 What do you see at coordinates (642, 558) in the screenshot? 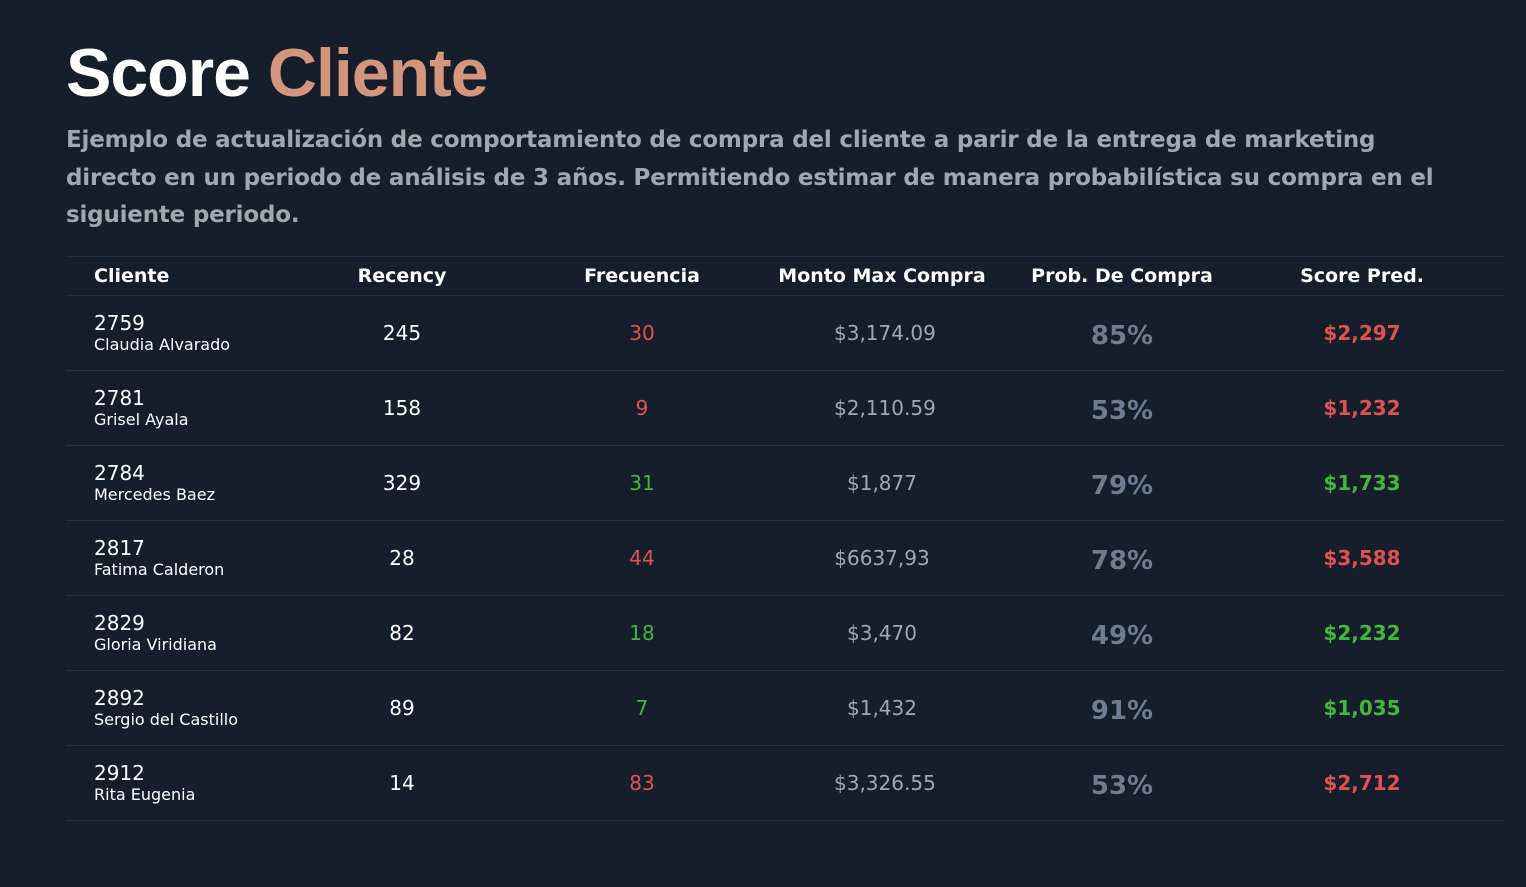
I see `frecuencia-value: 44` at bounding box center [642, 558].